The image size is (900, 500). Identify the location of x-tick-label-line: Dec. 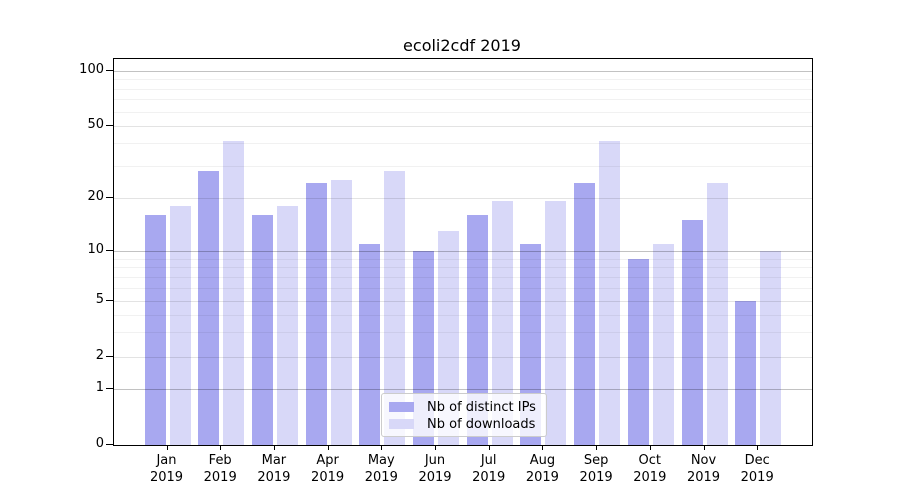
(757, 460).